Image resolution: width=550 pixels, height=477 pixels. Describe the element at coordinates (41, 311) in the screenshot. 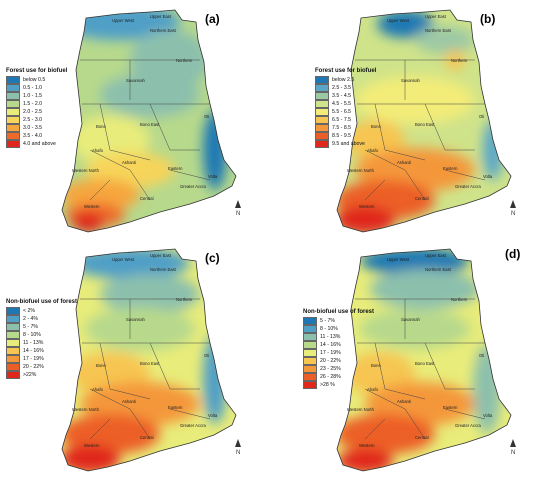

I see `legend-item: < 2%` at that location.